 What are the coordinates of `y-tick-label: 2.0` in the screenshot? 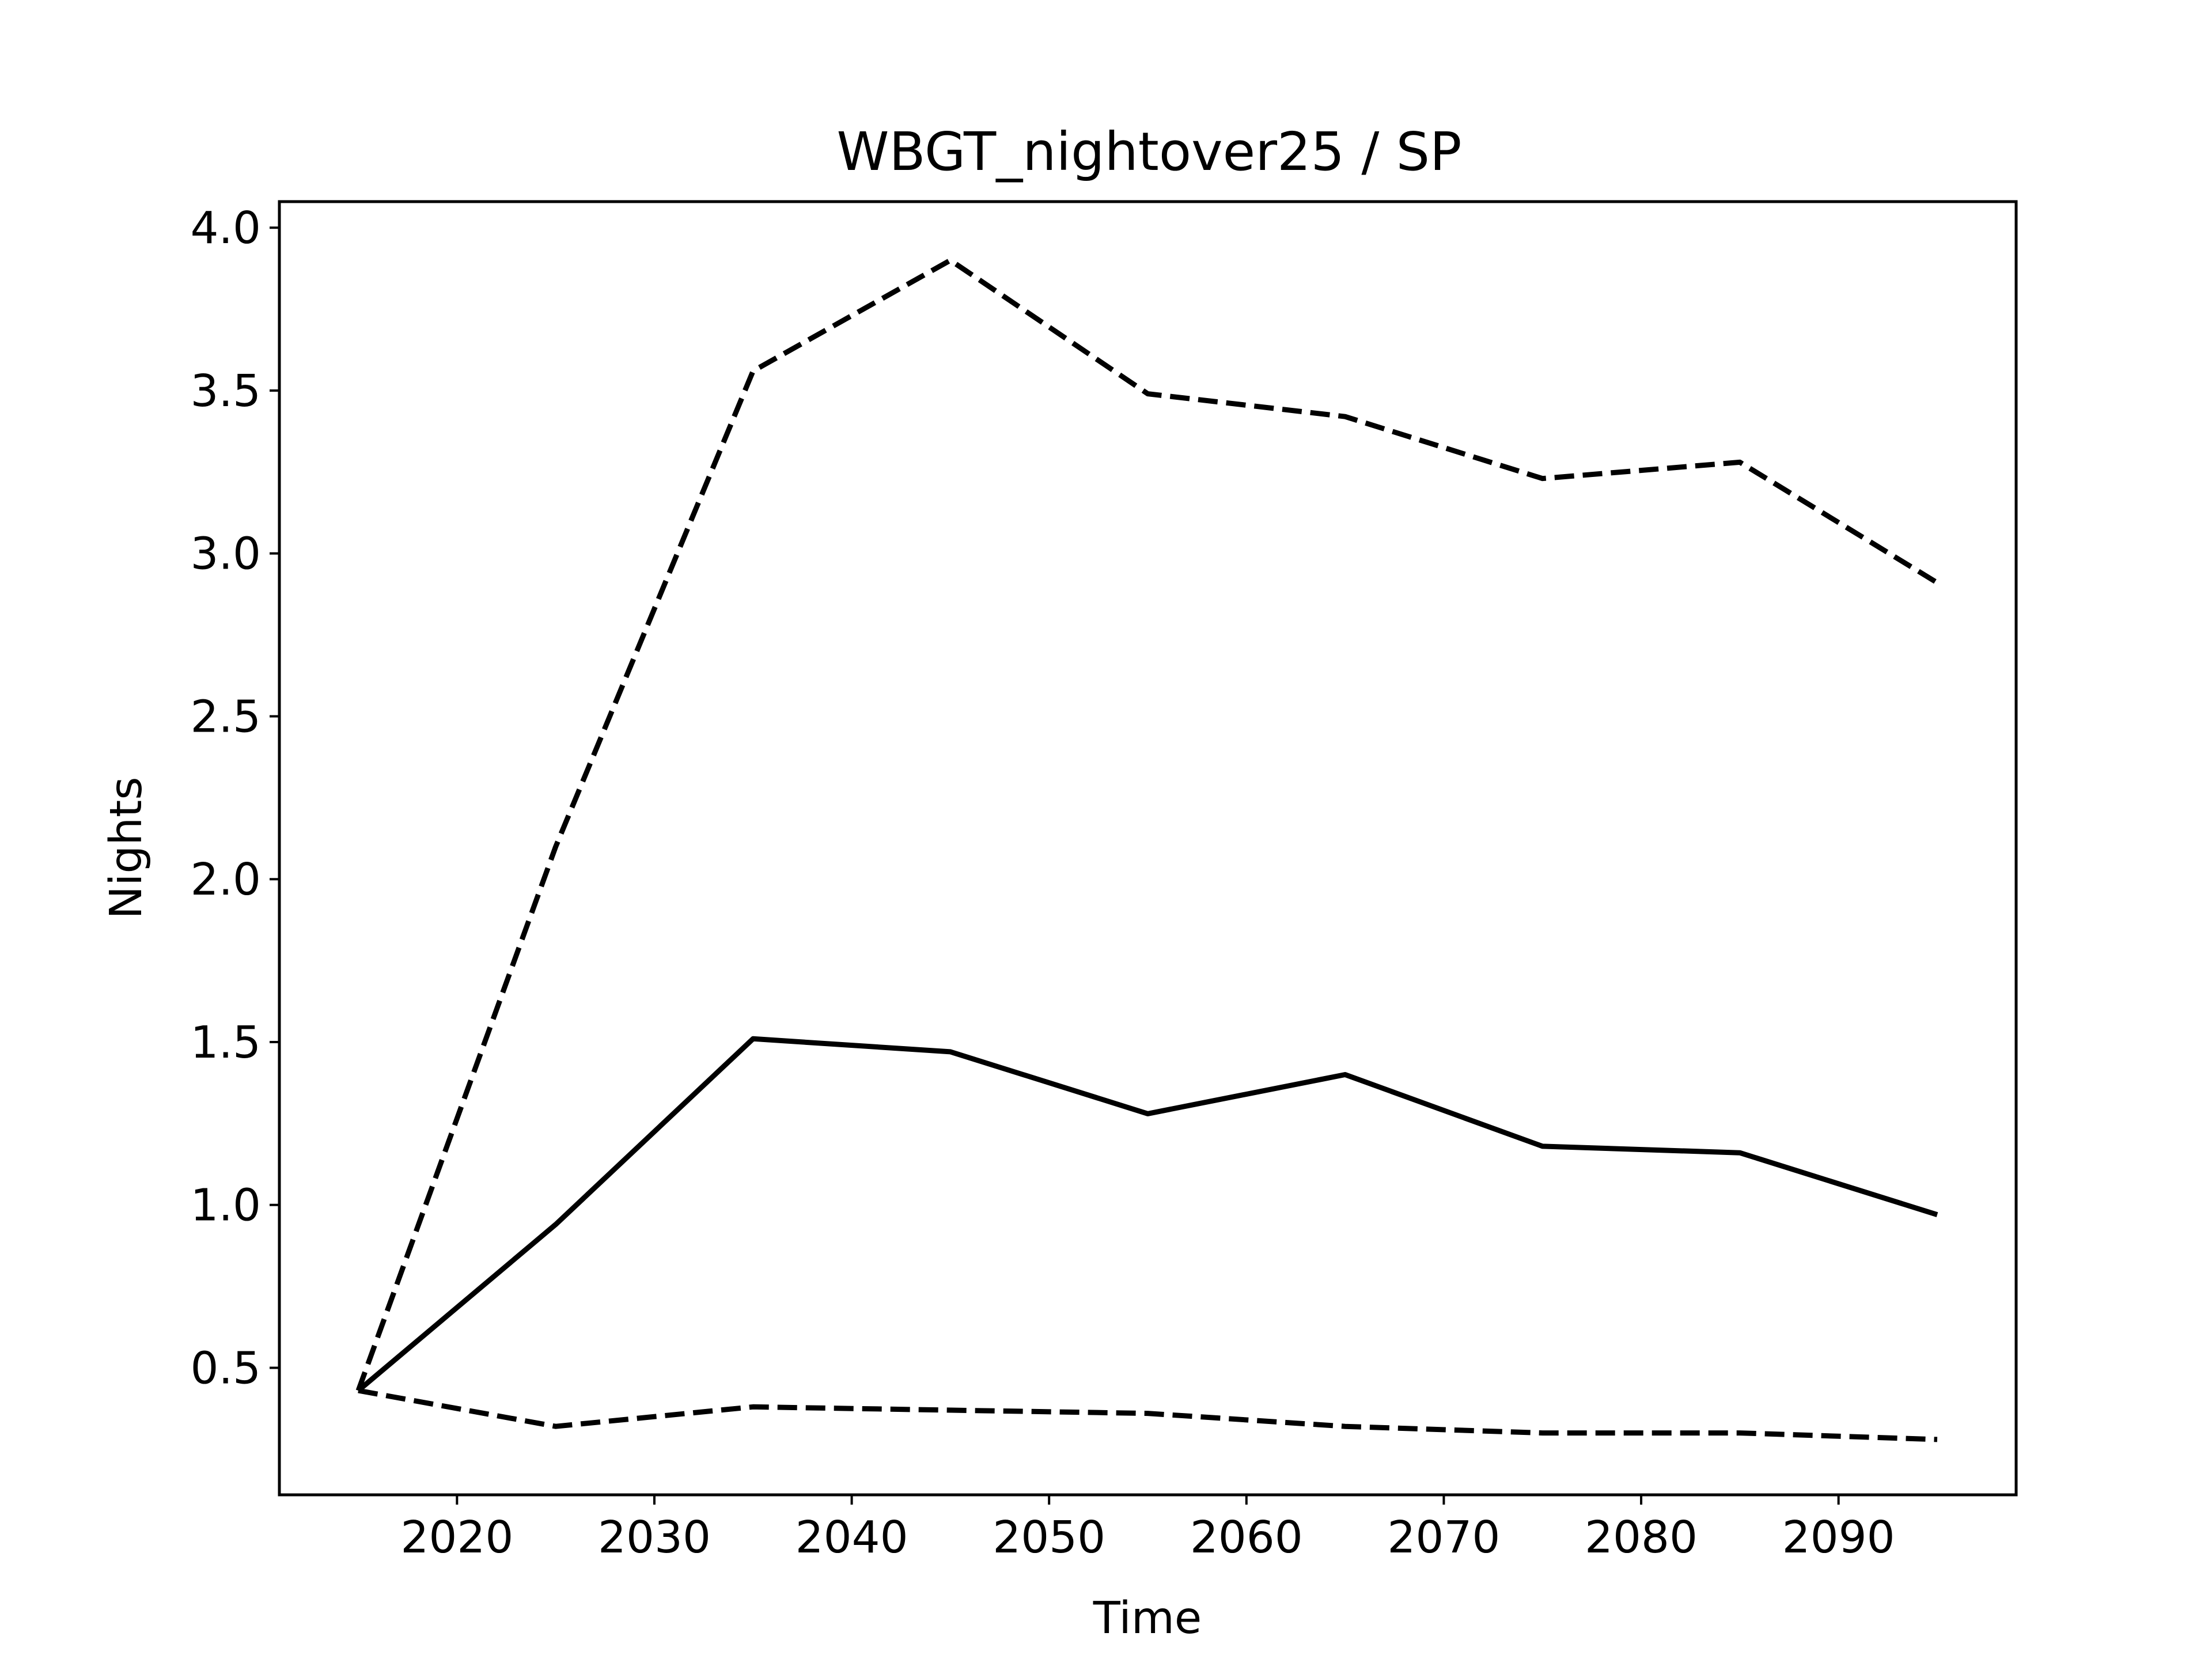 It's located at (226, 880).